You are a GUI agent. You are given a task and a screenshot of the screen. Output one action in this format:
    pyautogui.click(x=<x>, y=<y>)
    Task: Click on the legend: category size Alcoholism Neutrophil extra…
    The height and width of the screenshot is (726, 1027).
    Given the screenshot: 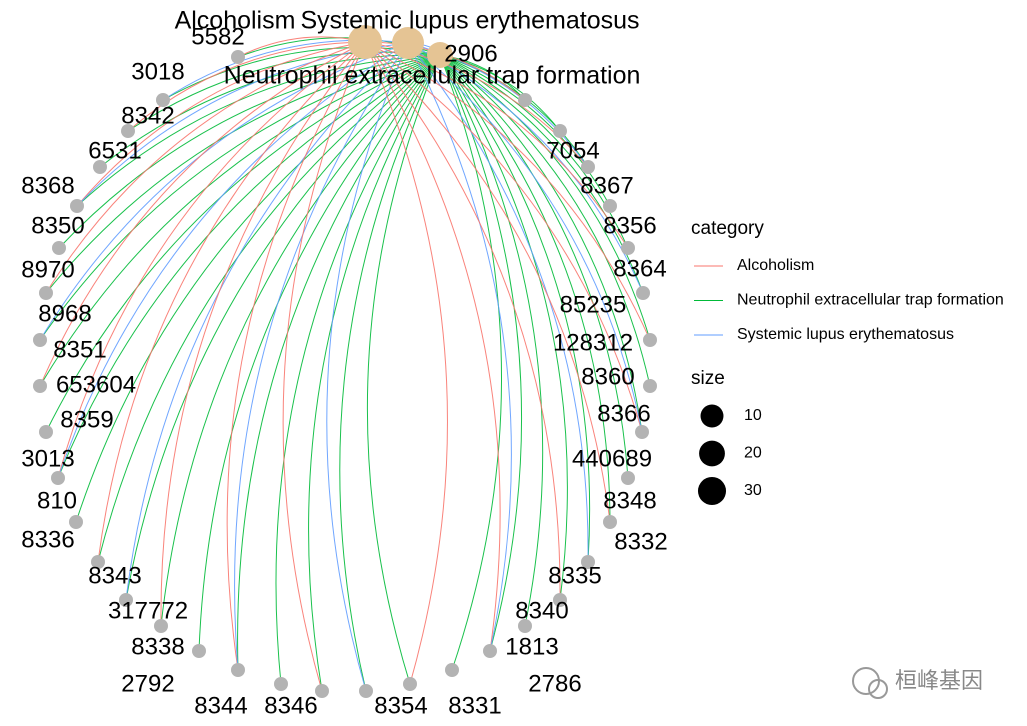 What is the action you would take?
    pyautogui.click(x=847, y=362)
    